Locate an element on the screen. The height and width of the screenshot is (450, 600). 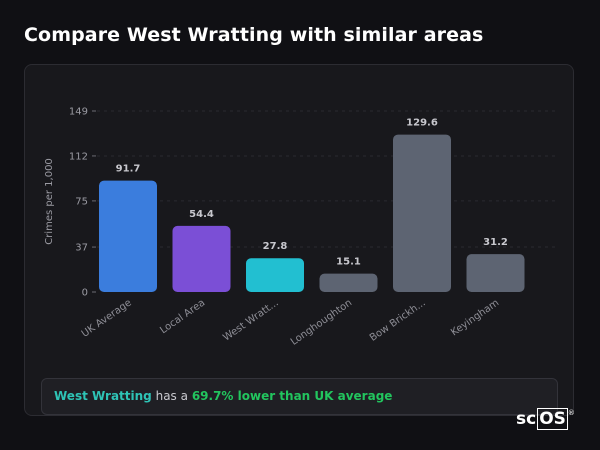
bar-value-label: 54.4 is located at coordinates (201, 214).